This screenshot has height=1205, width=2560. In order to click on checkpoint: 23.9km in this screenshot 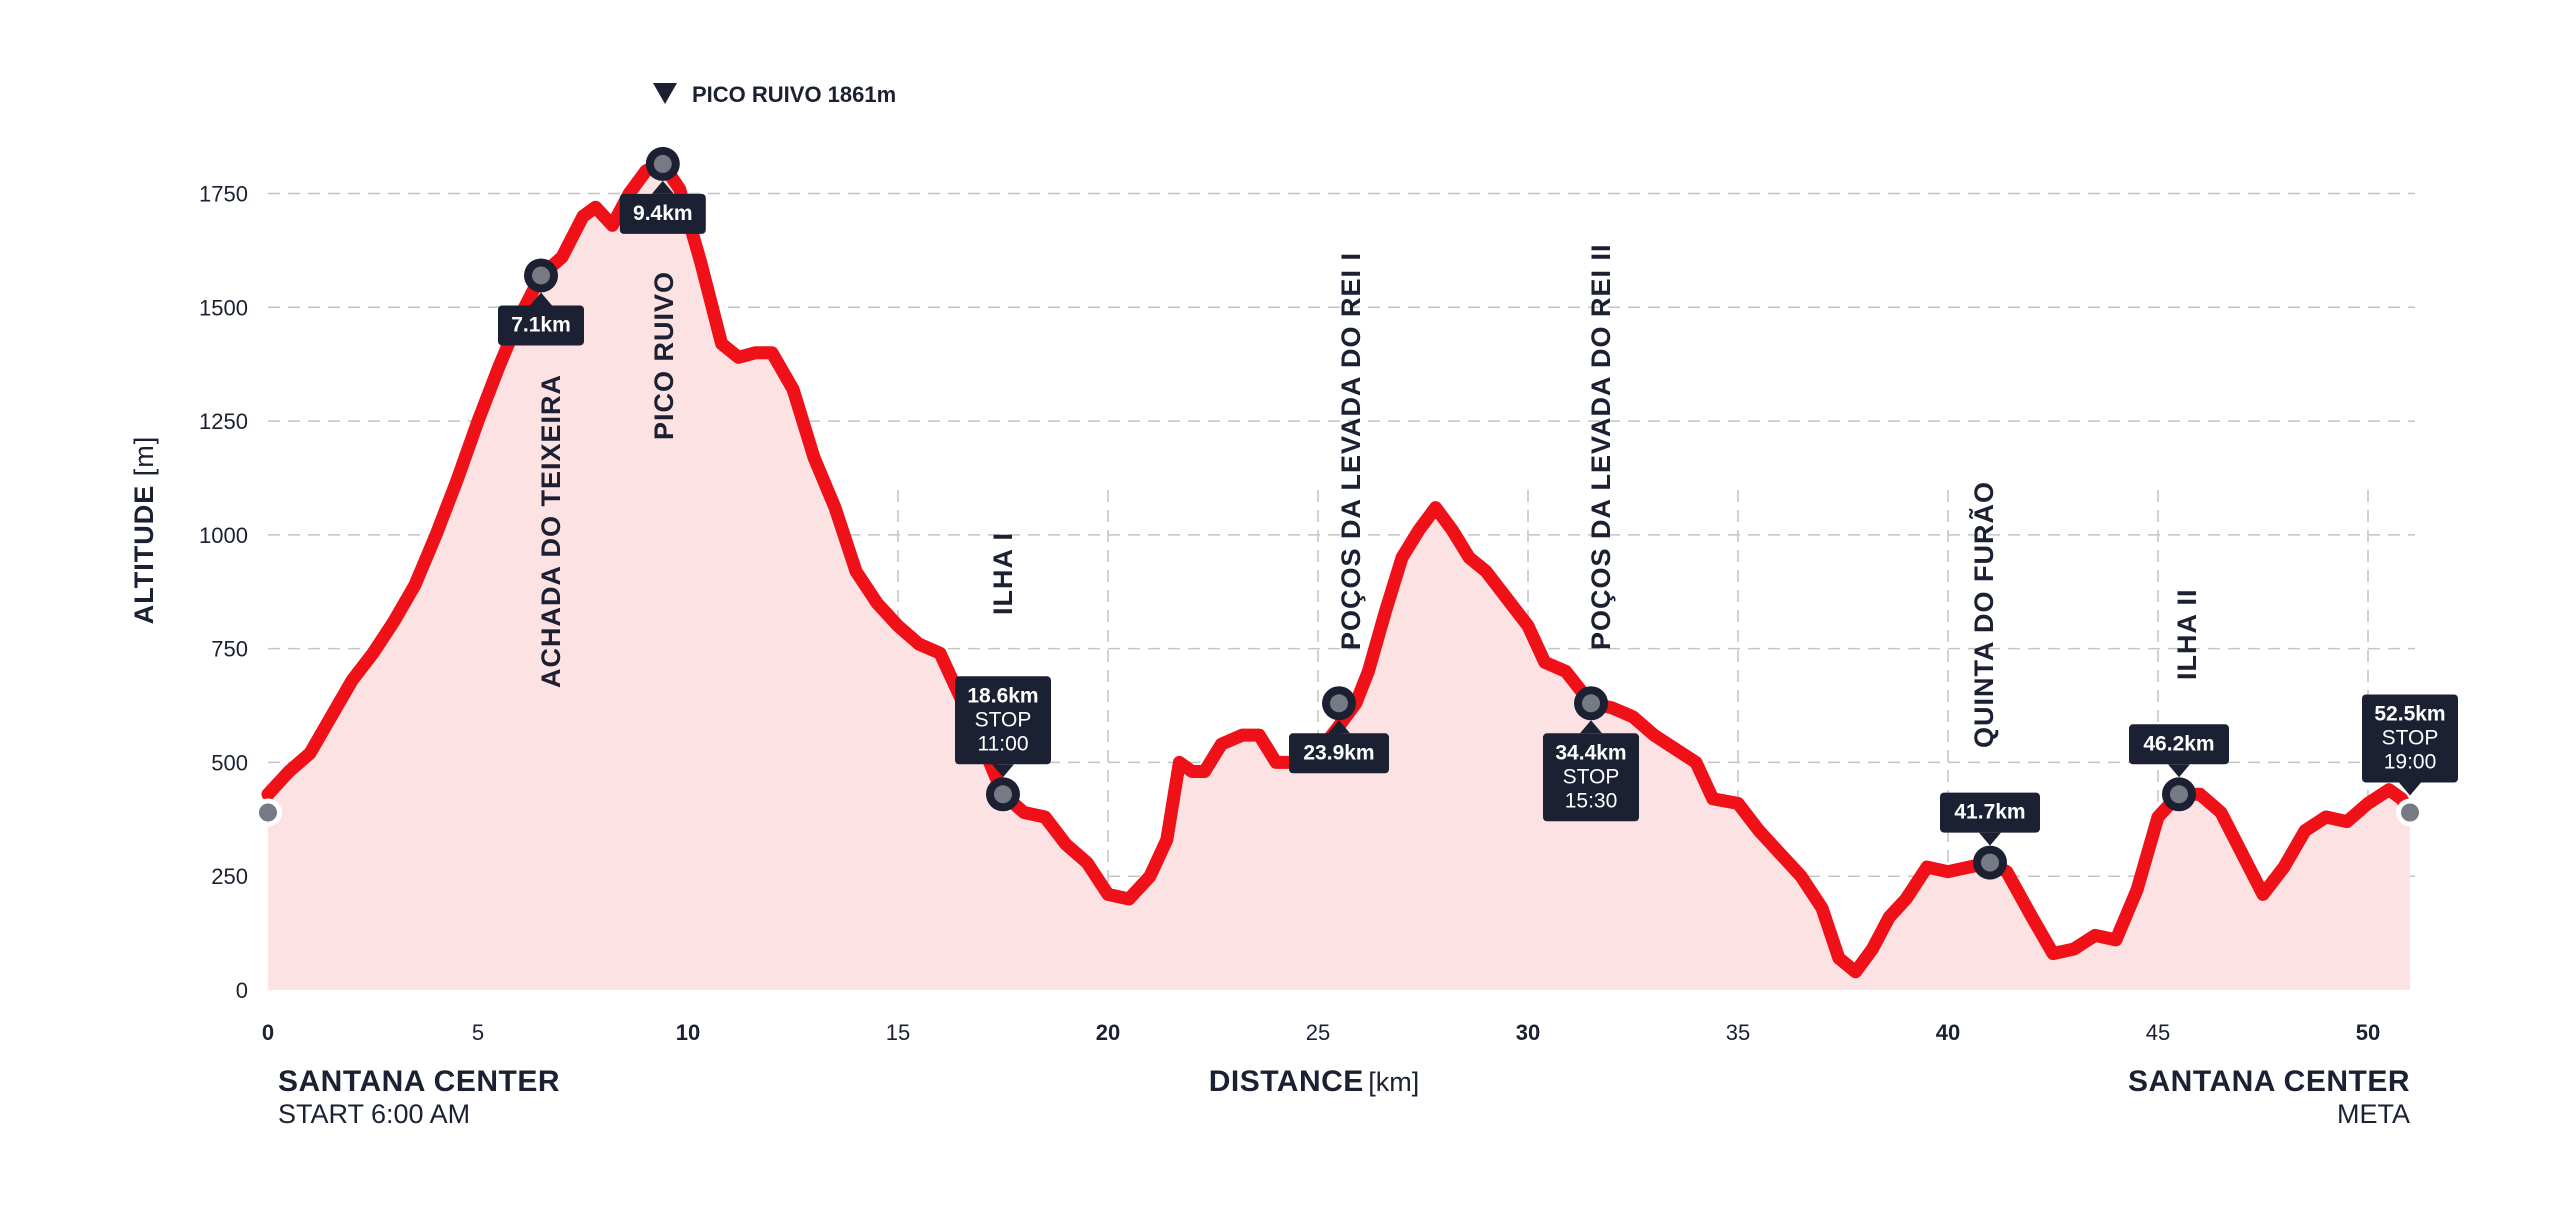, I will do `click(1339, 730)`.